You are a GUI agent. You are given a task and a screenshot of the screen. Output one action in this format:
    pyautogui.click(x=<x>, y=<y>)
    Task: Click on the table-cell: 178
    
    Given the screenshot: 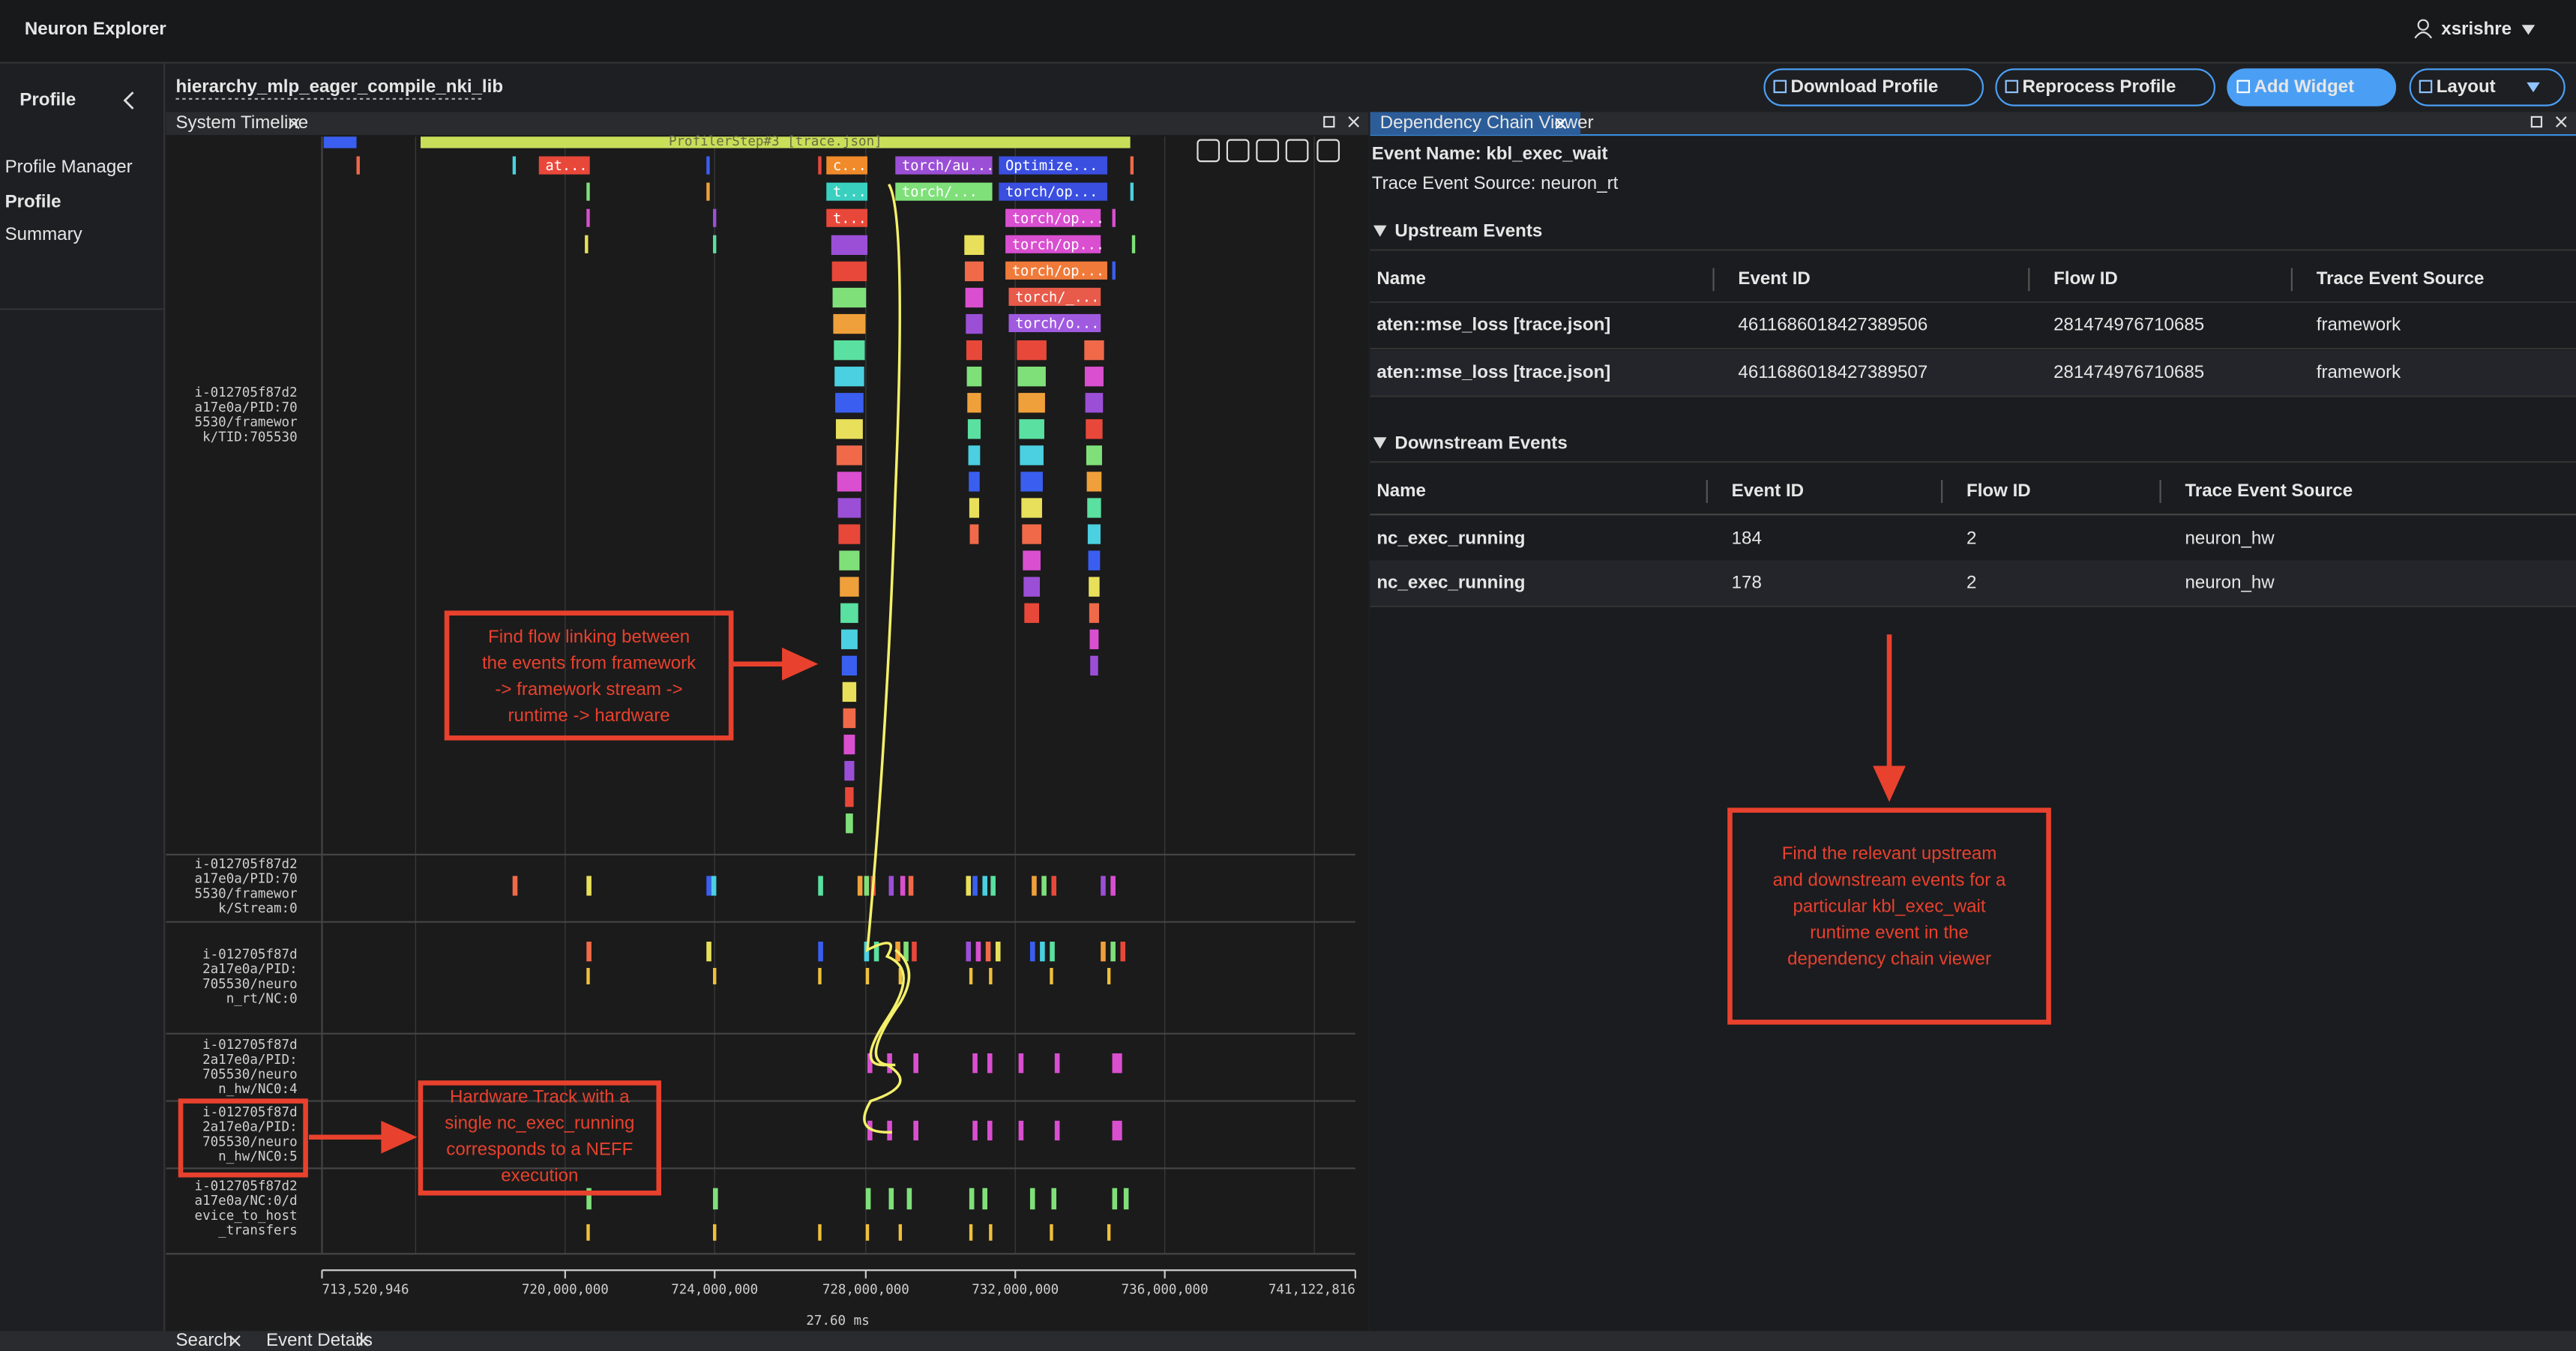 What is the action you would take?
    pyautogui.click(x=1747, y=583)
    